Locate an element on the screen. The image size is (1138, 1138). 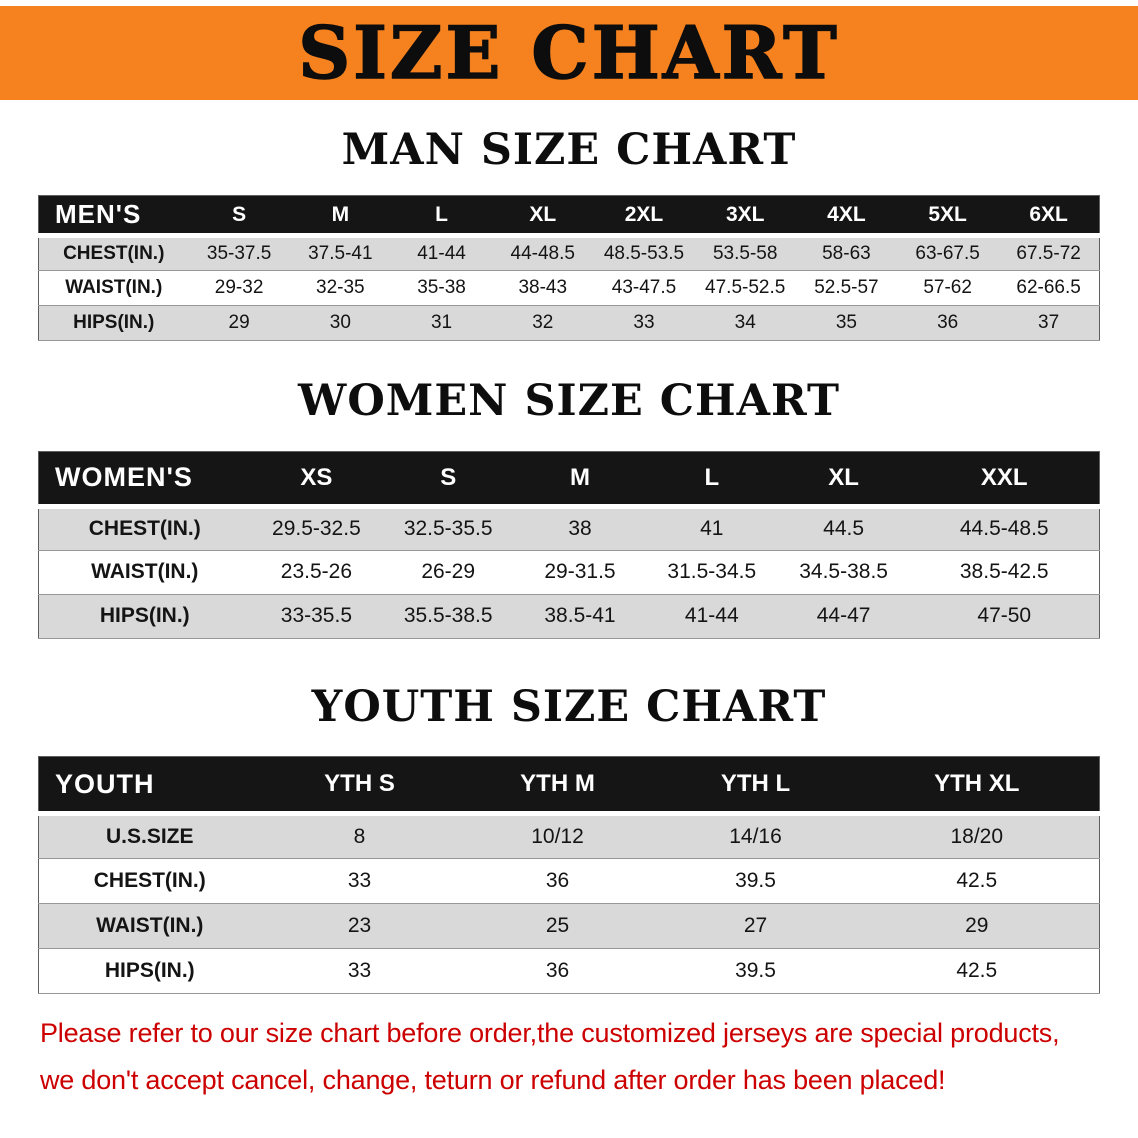
value-cell: 32-35 is located at coordinates (340, 288).